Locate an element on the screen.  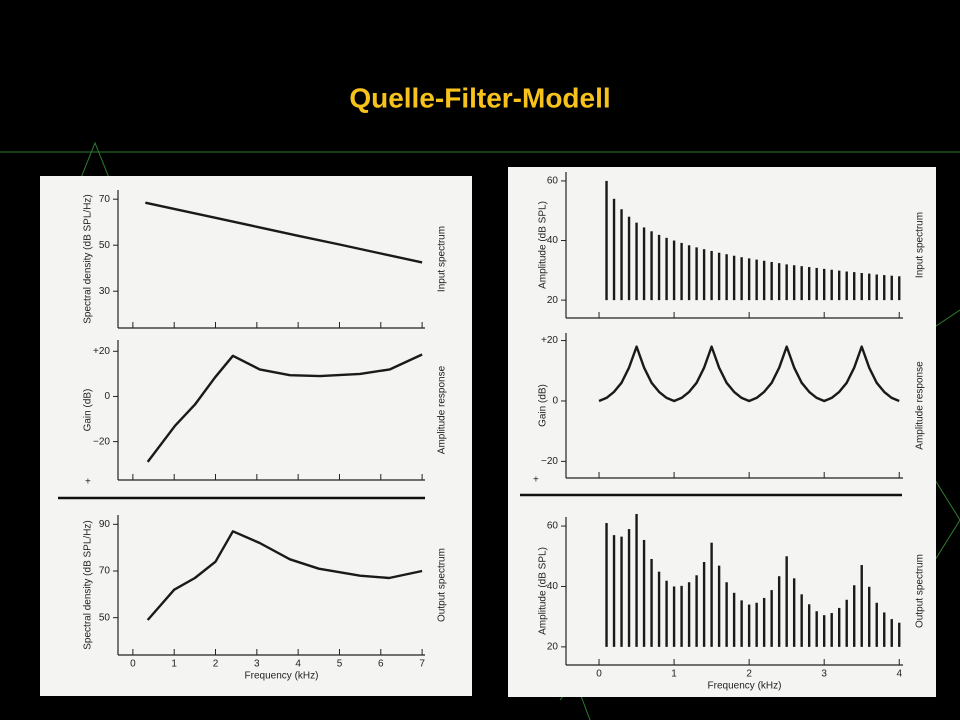
y-tick-label: −20 is located at coordinates (549, 461).